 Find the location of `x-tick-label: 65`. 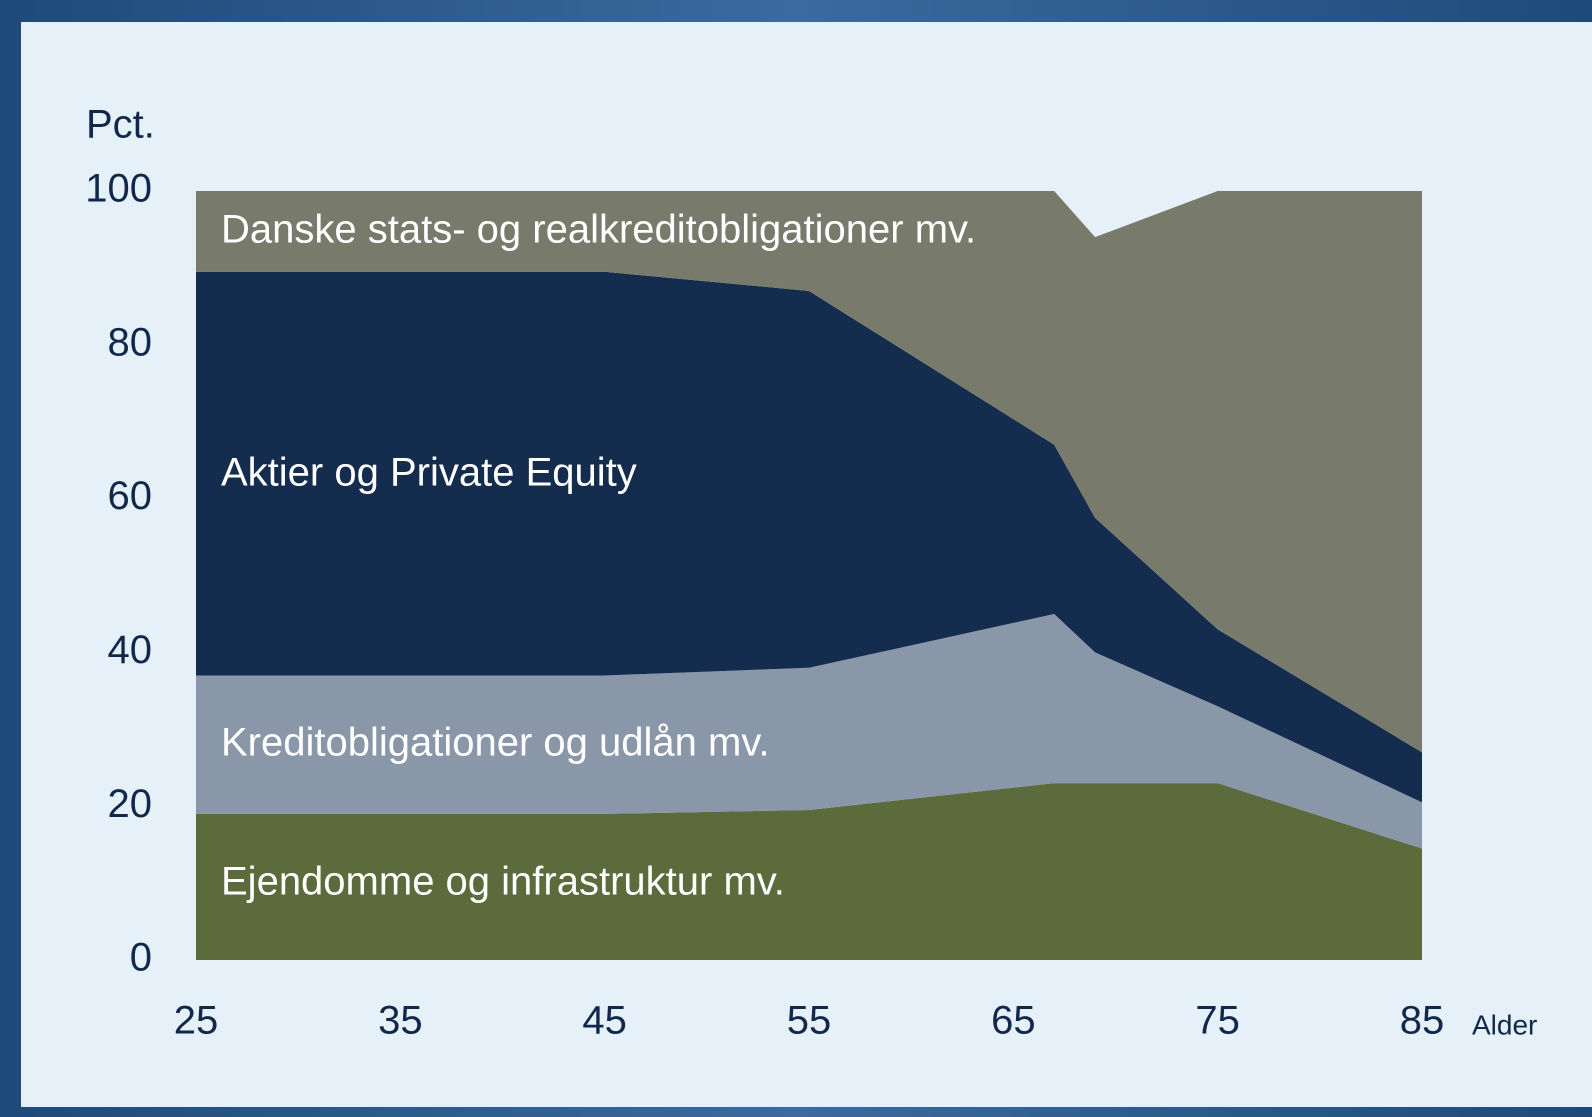

x-tick-label: 65 is located at coordinates (1013, 1021).